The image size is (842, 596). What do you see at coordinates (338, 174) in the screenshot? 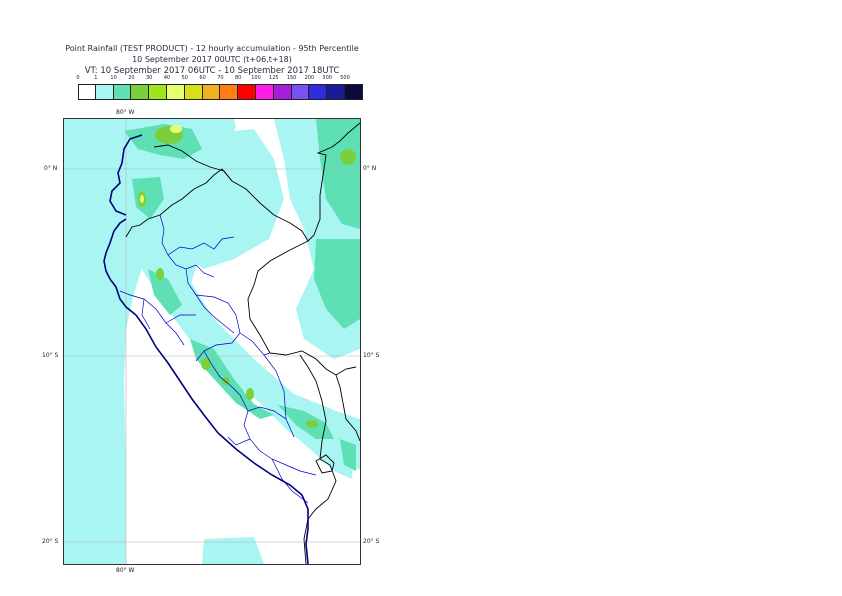
I see `moderate-rain-east` at bounding box center [338, 174].